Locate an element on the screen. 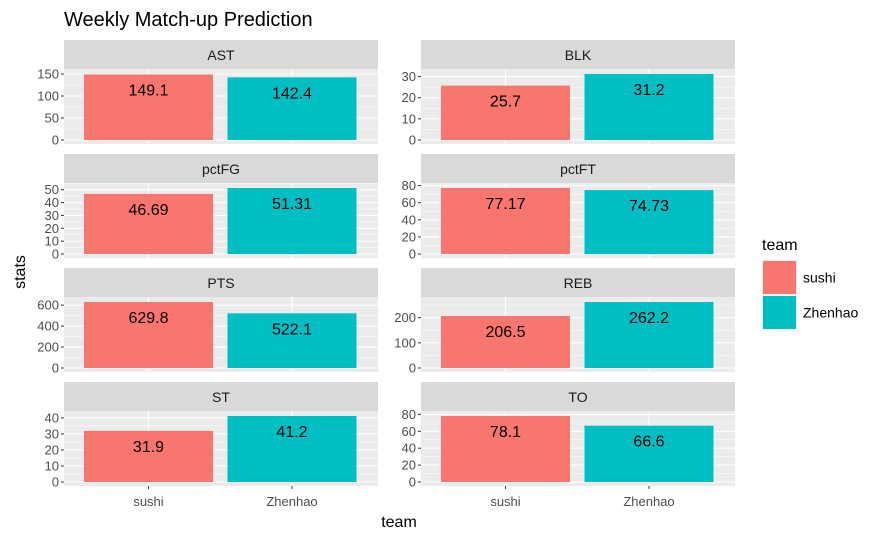  bar-TO-Zhenhao is located at coordinates (649, 453).